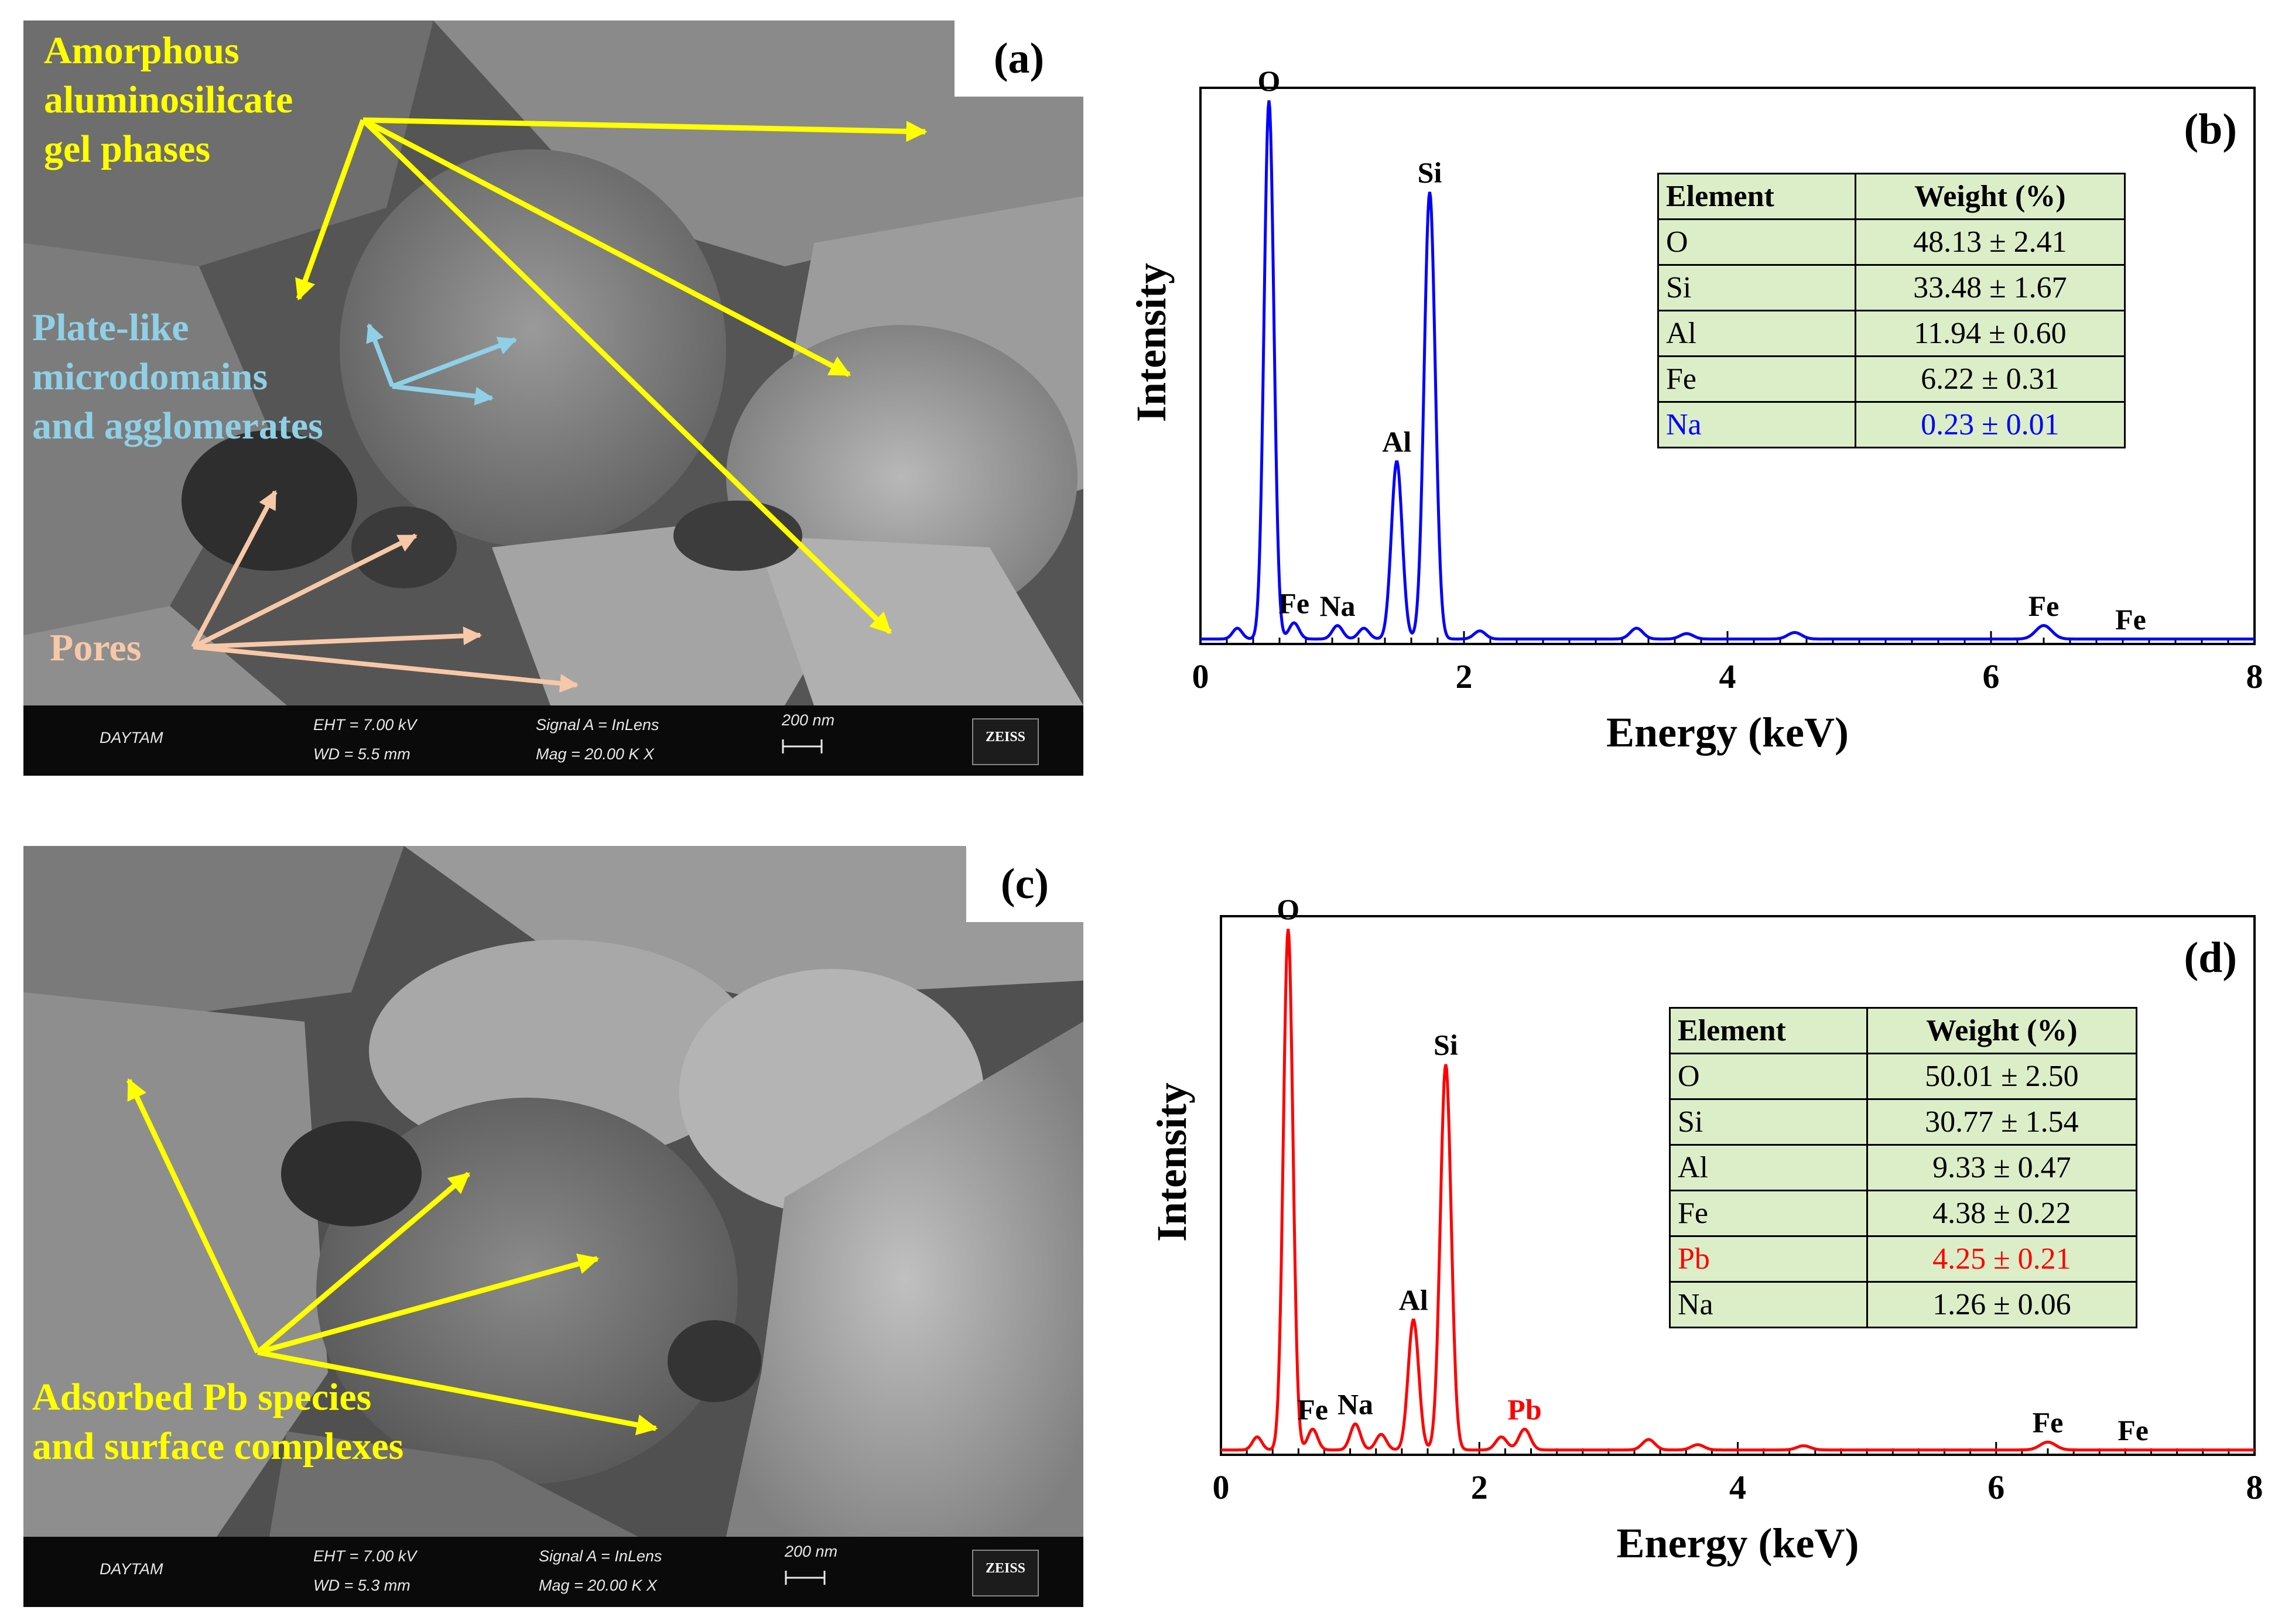  I want to click on label-plate-line2: microdomains, so click(150, 376).